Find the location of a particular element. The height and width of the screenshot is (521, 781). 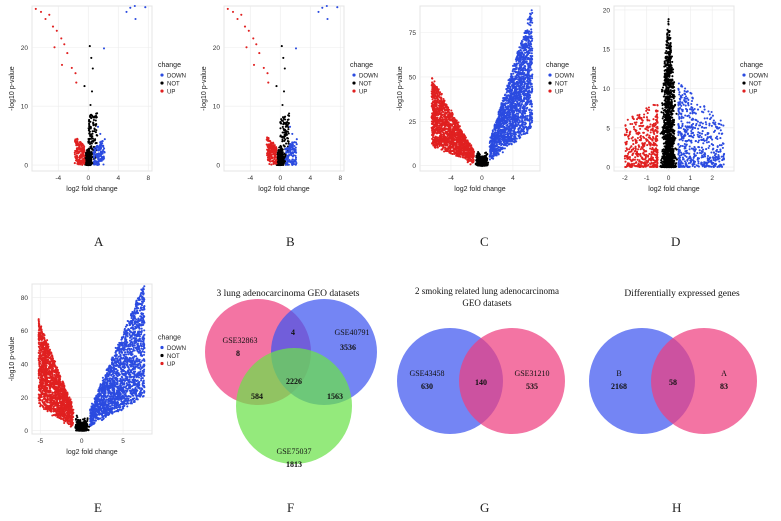

x-tick-label: 8 is located at coordinates (148, 178).